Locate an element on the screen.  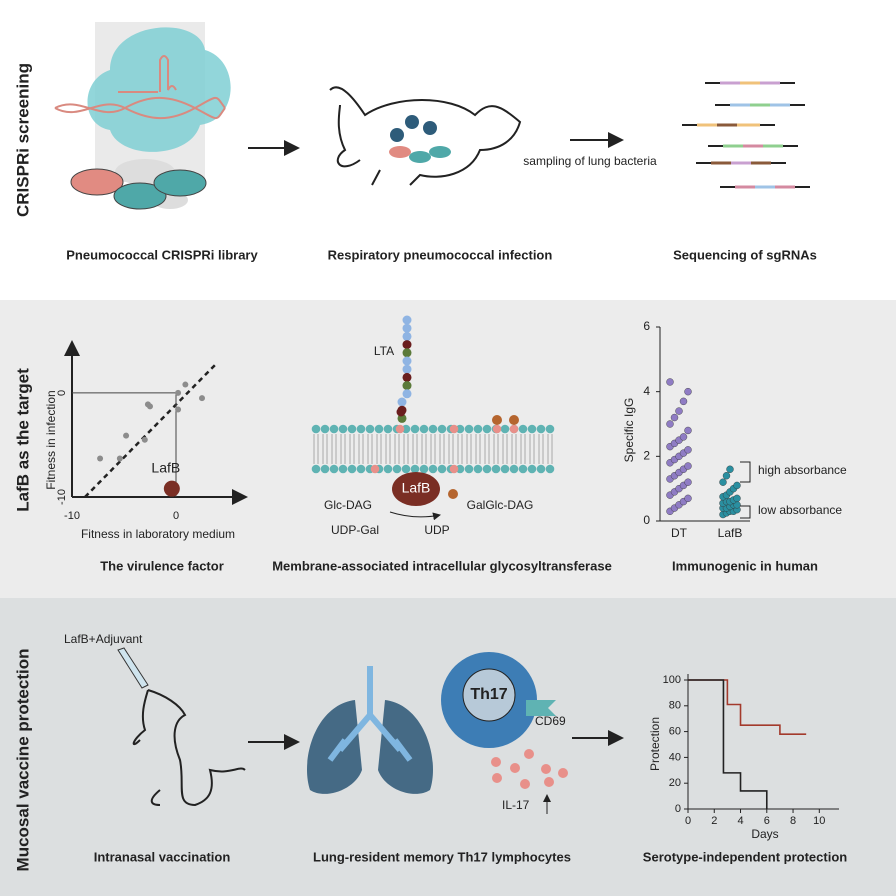
lungs is located at coordinates (370, 747).